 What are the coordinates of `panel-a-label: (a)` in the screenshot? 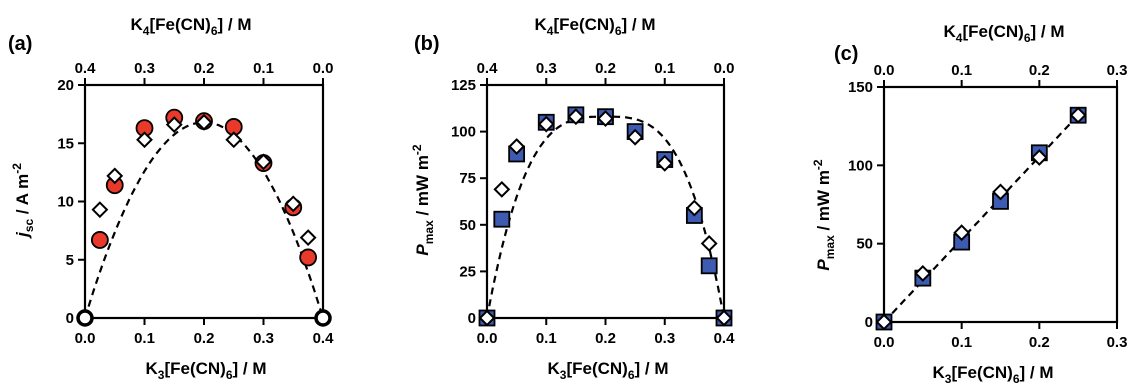 It's located at (20, 44).